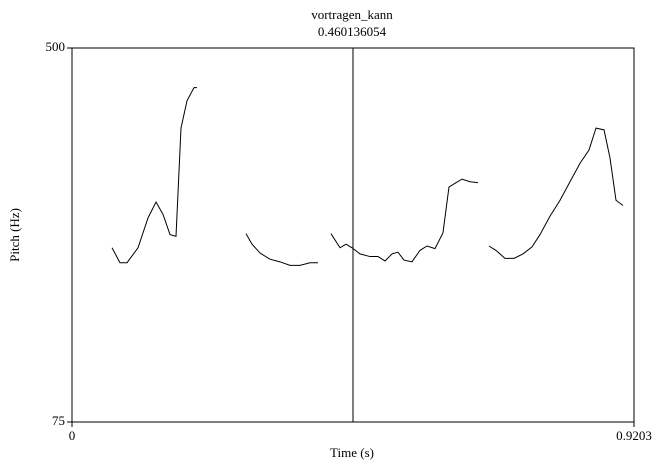 This screenshot has height=464, width=655. Describe the element at coordinates (352, 452) in the screenshot. I see `x-axis-label: Time (s)` at that location.